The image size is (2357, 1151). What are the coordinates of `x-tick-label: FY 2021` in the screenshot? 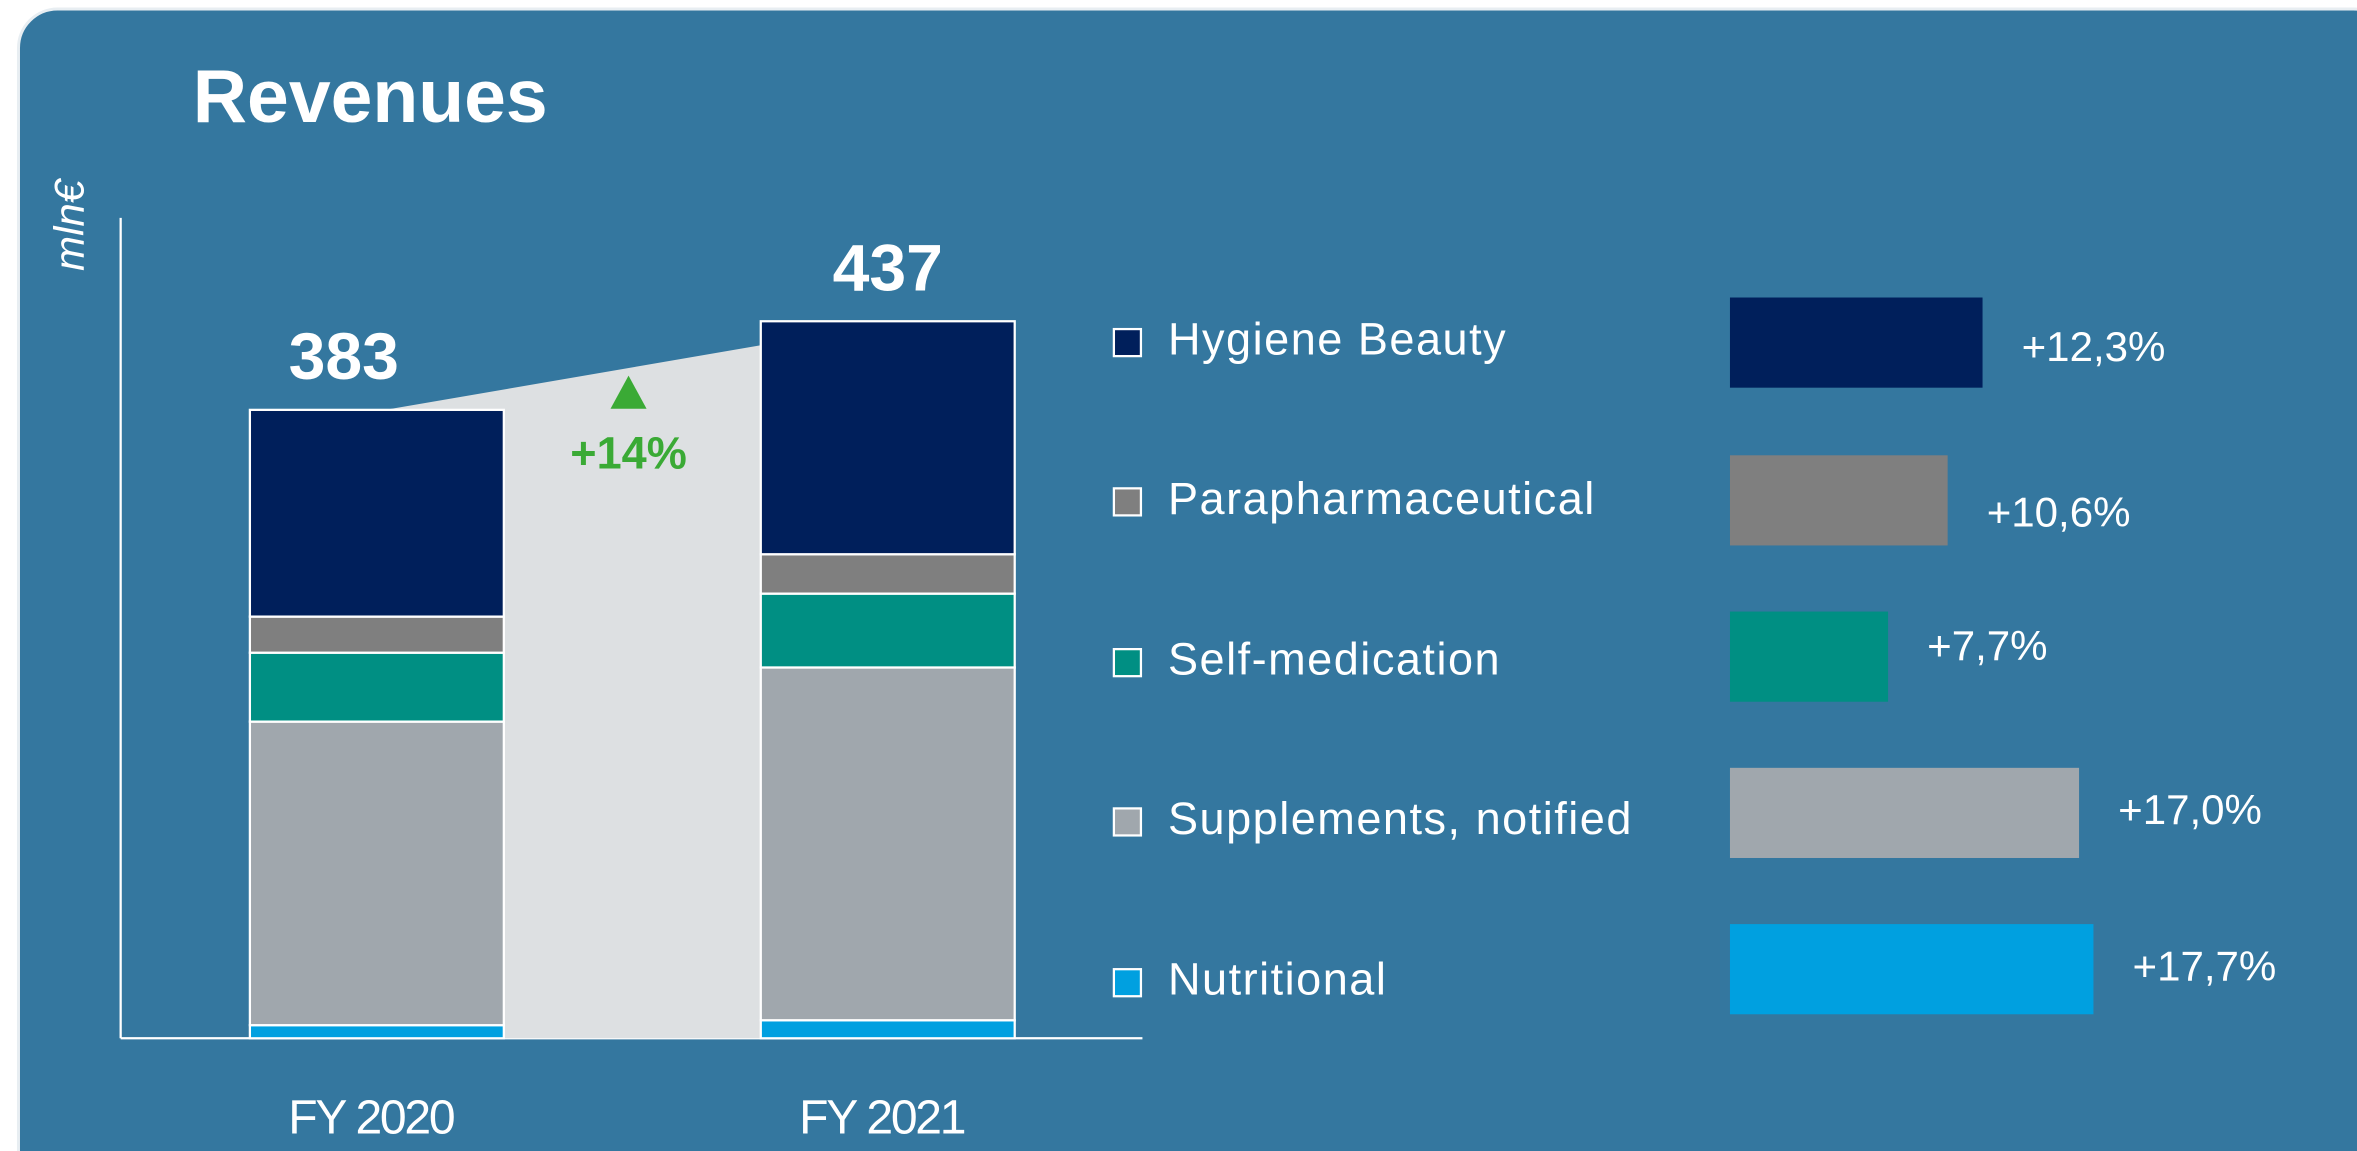 It's located at (882, 1118).